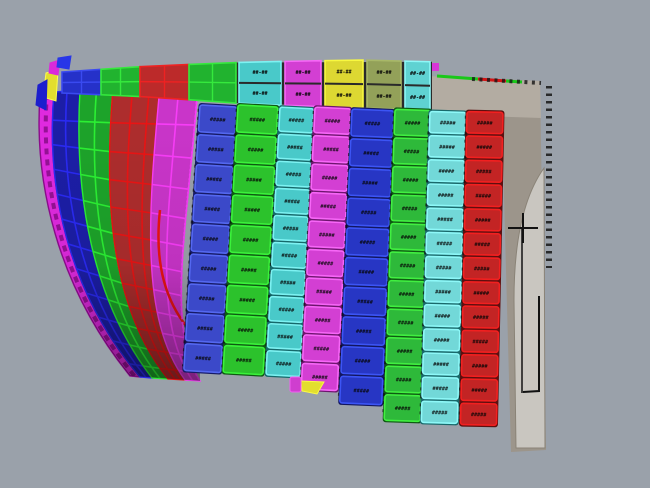  I want to click on band-cyan-2: ##-####-##, so click(417, 85).